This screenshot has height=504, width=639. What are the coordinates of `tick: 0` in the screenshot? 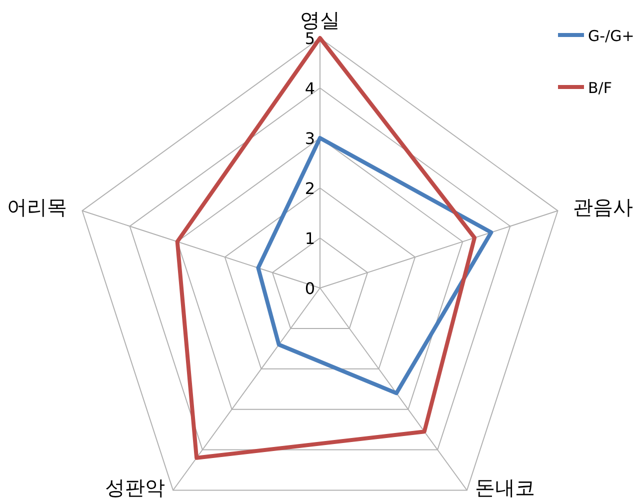 It's located at (309, 288).